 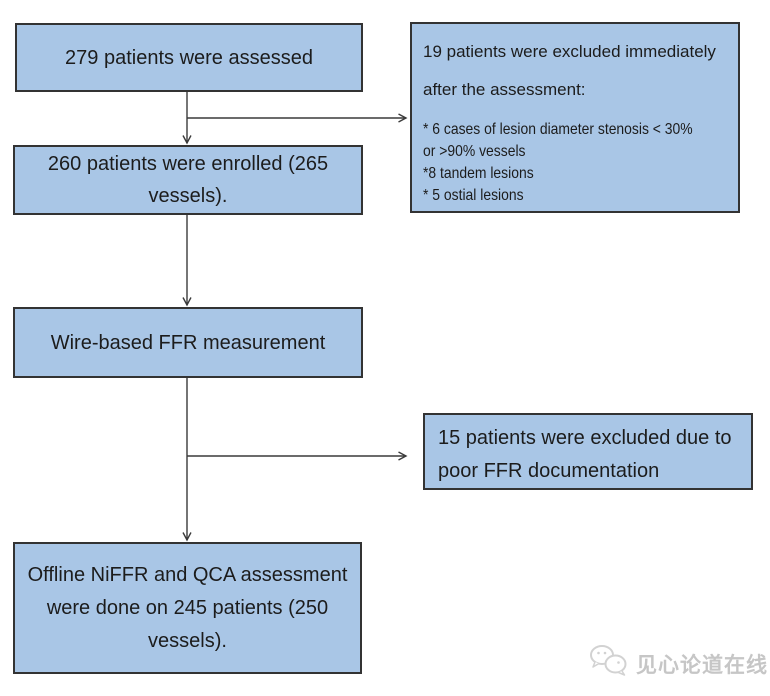 I want to click on node-text-line: poor FFR documentation, so click(x=549, y=471).